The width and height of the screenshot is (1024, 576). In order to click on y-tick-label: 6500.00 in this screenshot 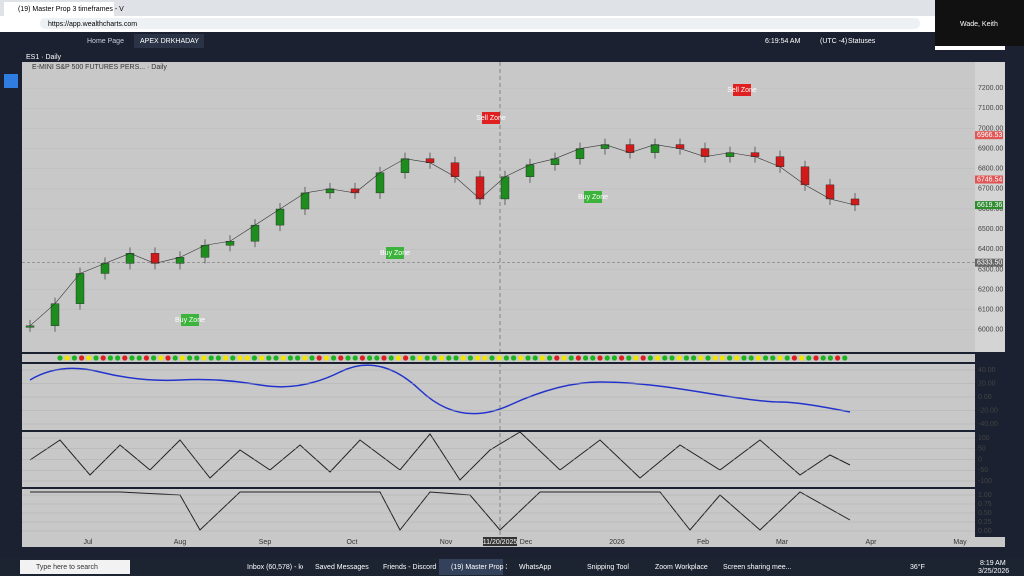, I will do `click(990, 229)`.